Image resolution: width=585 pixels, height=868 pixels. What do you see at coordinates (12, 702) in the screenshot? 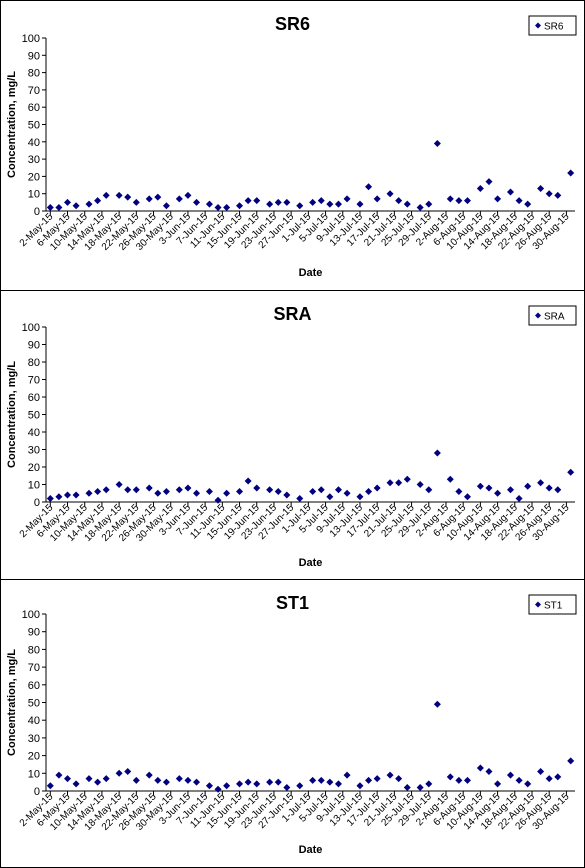
I see `y-axis-title: Concentration, mg/L` at bounding box center [12, 702].